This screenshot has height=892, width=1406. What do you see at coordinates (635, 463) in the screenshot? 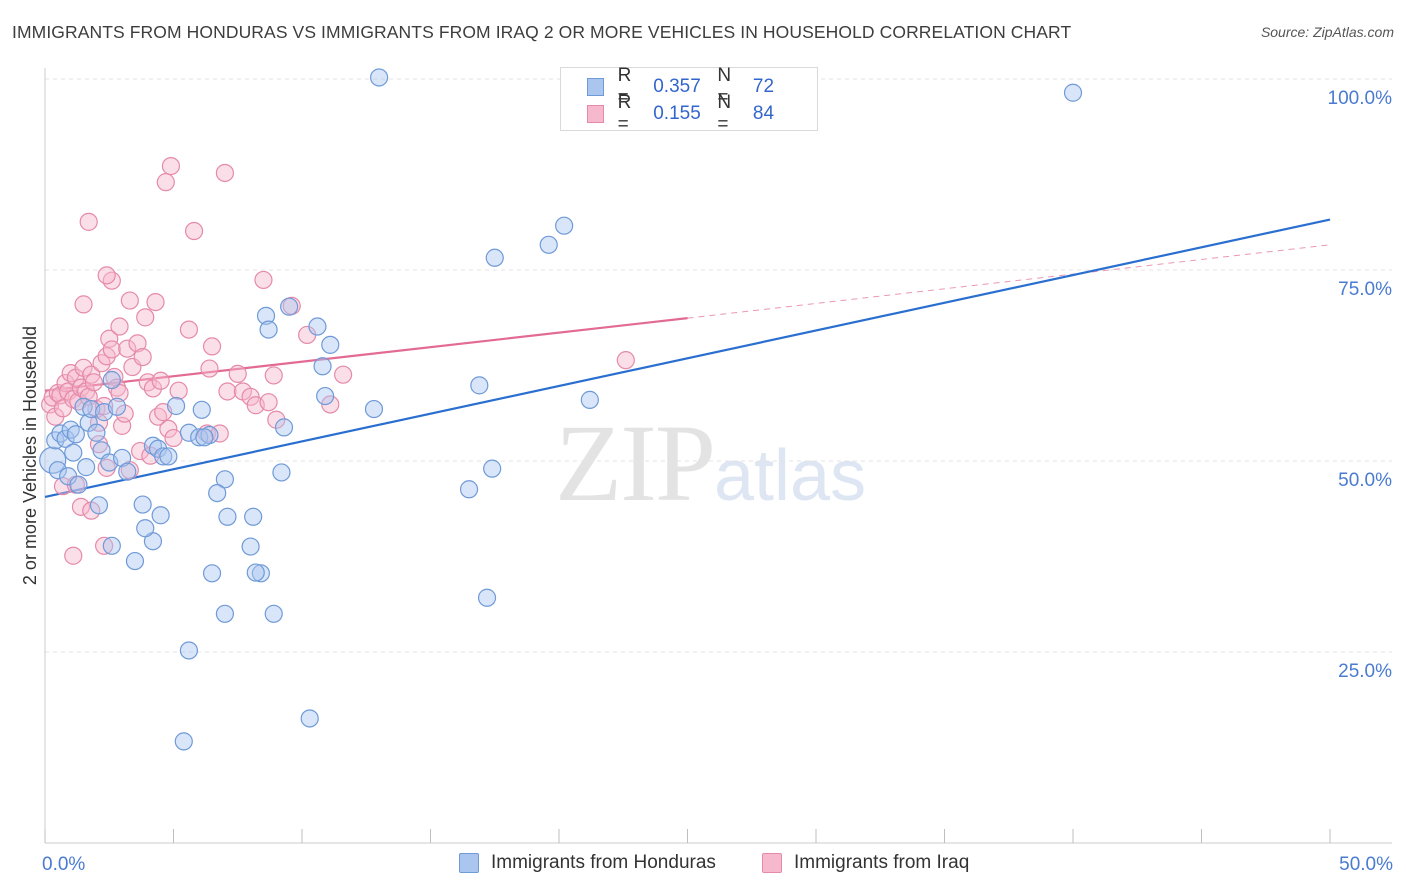
I see `watermark-zip: ZIP` at bounding box center [635, 463].